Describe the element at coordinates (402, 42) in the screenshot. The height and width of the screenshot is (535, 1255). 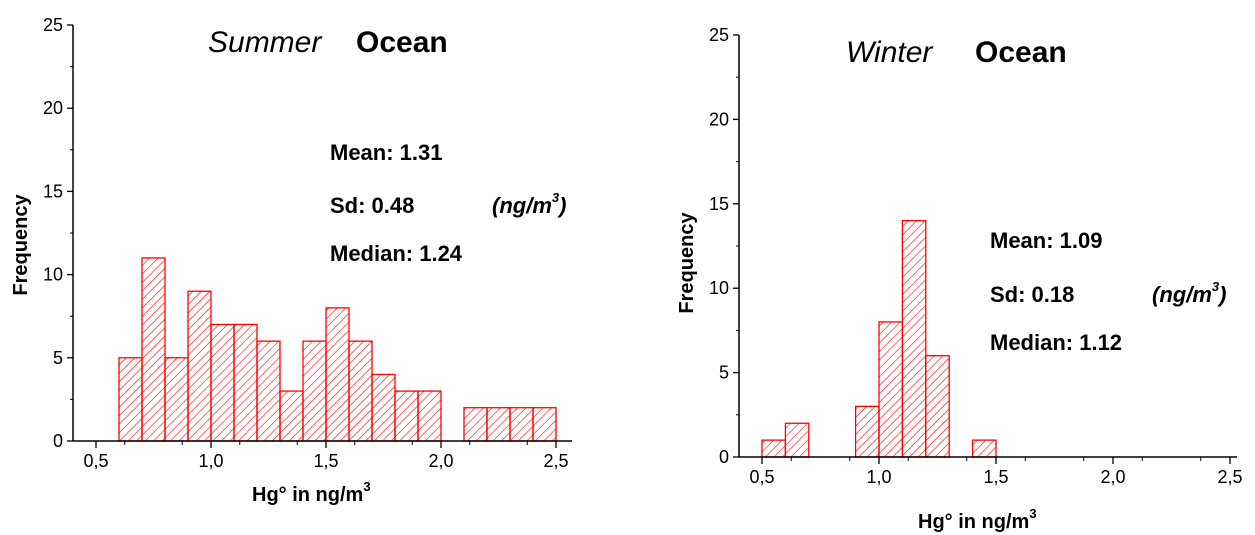
I see `summer-title-bold: Ocean` at that location.